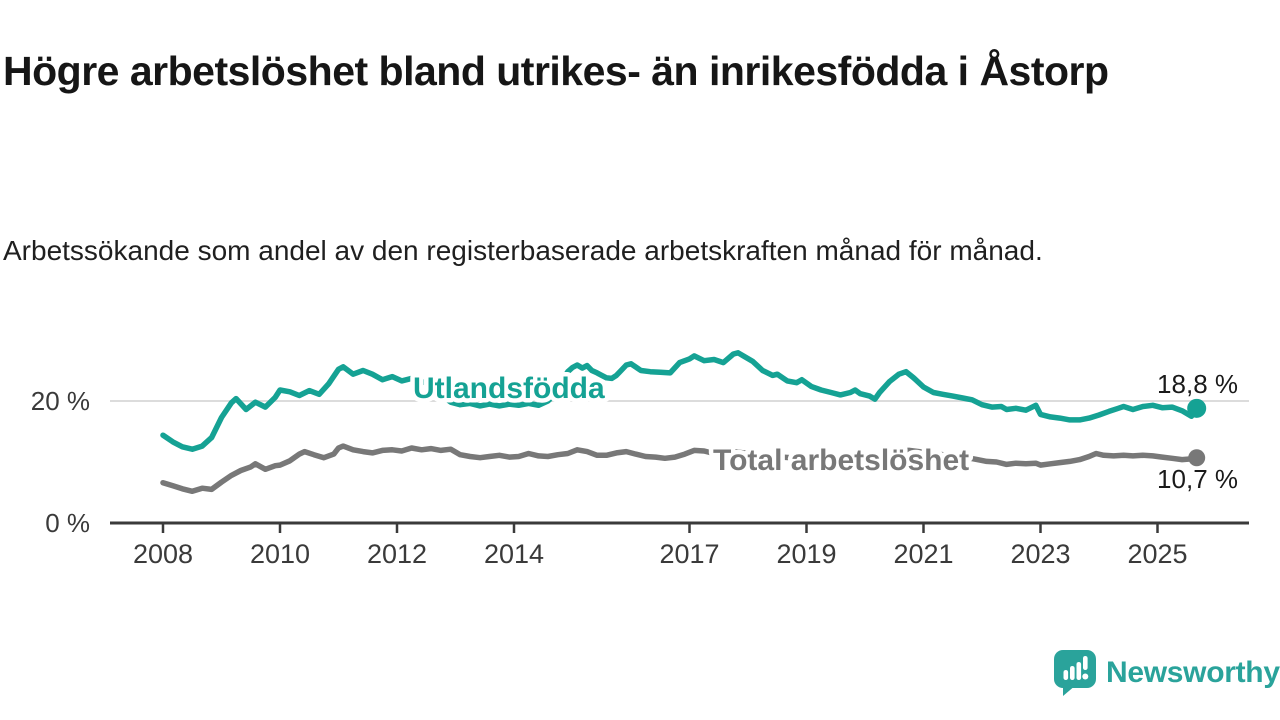 The image size is (1280, 720). I want to click on x-axis, so click(679, 527).